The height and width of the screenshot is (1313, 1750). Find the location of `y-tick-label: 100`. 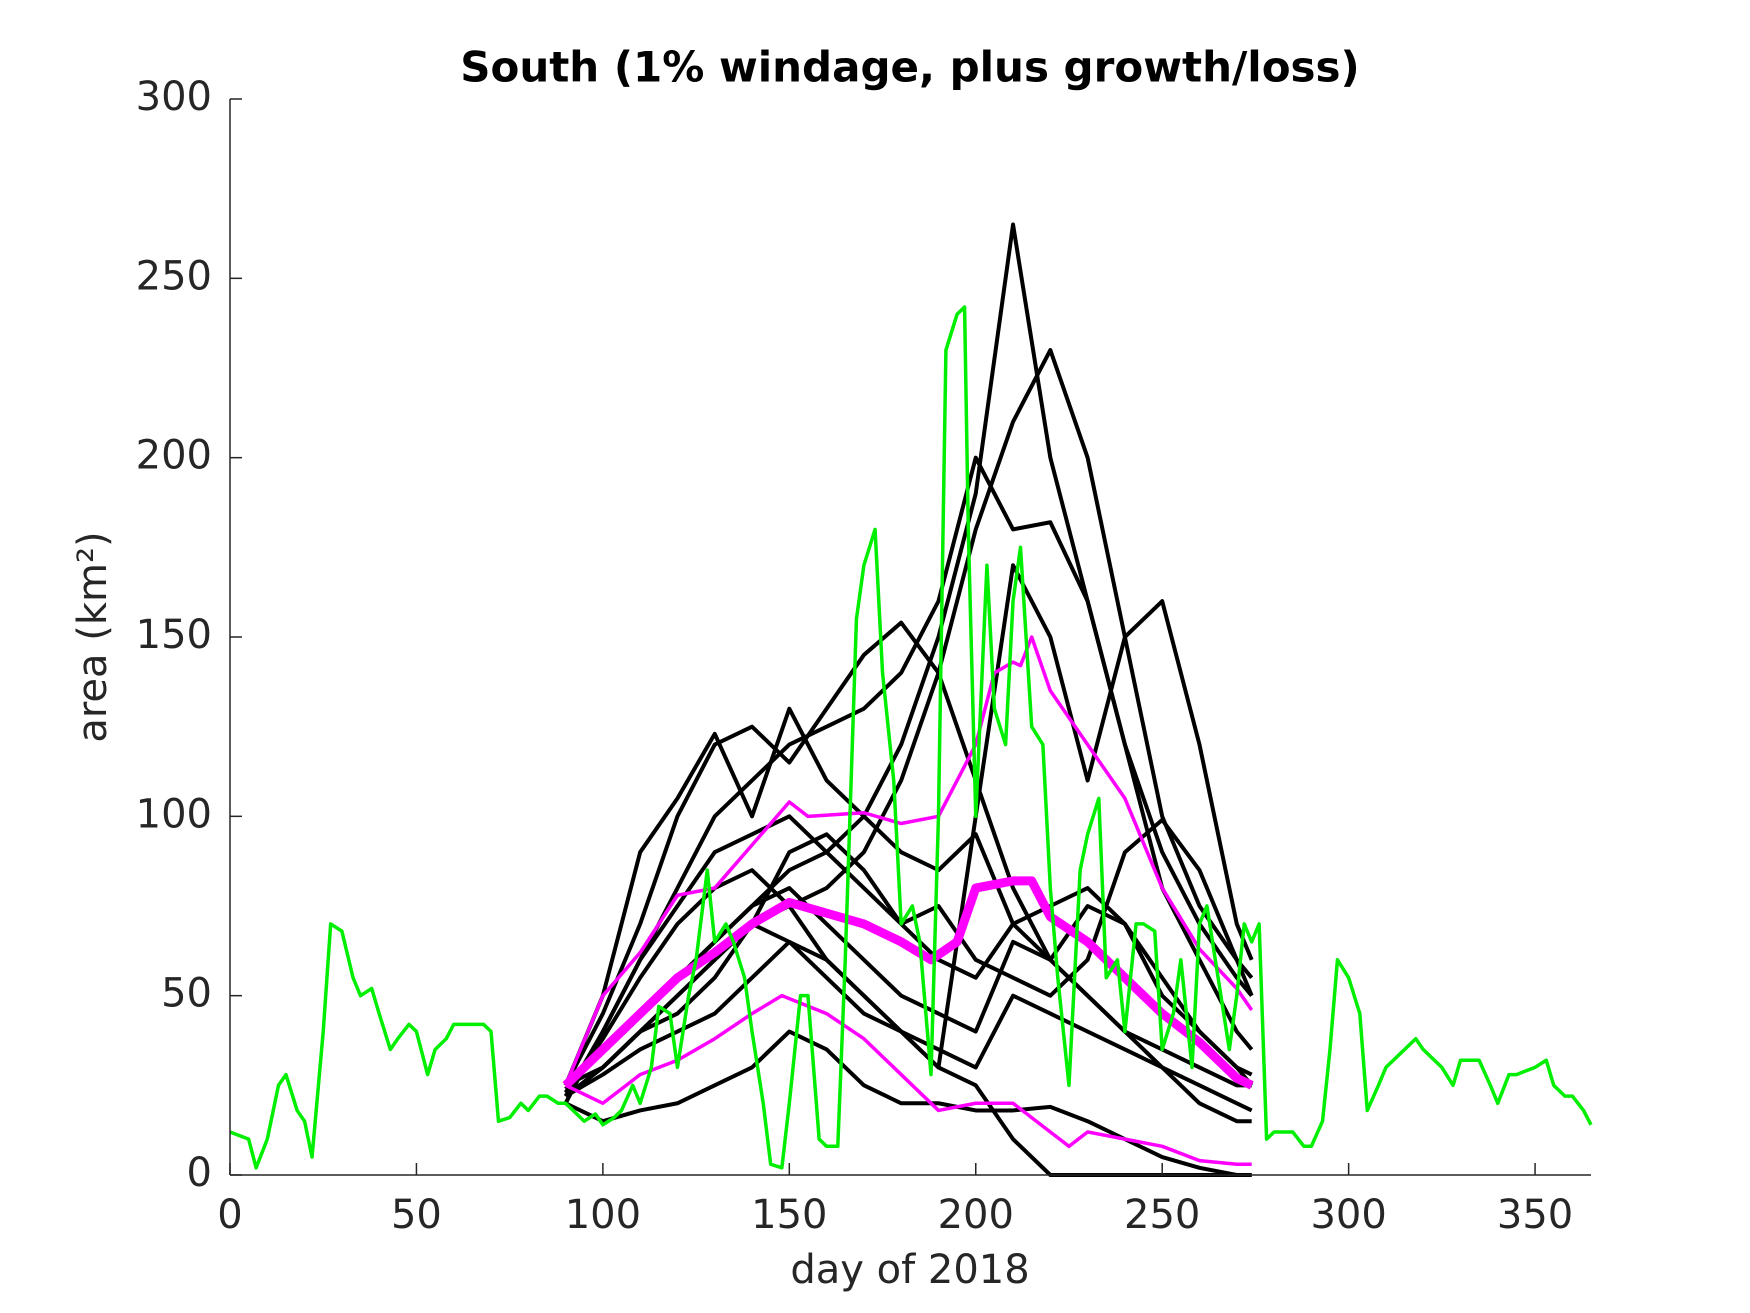

y-tick-label: 100 is located at coordinates (174, 814).